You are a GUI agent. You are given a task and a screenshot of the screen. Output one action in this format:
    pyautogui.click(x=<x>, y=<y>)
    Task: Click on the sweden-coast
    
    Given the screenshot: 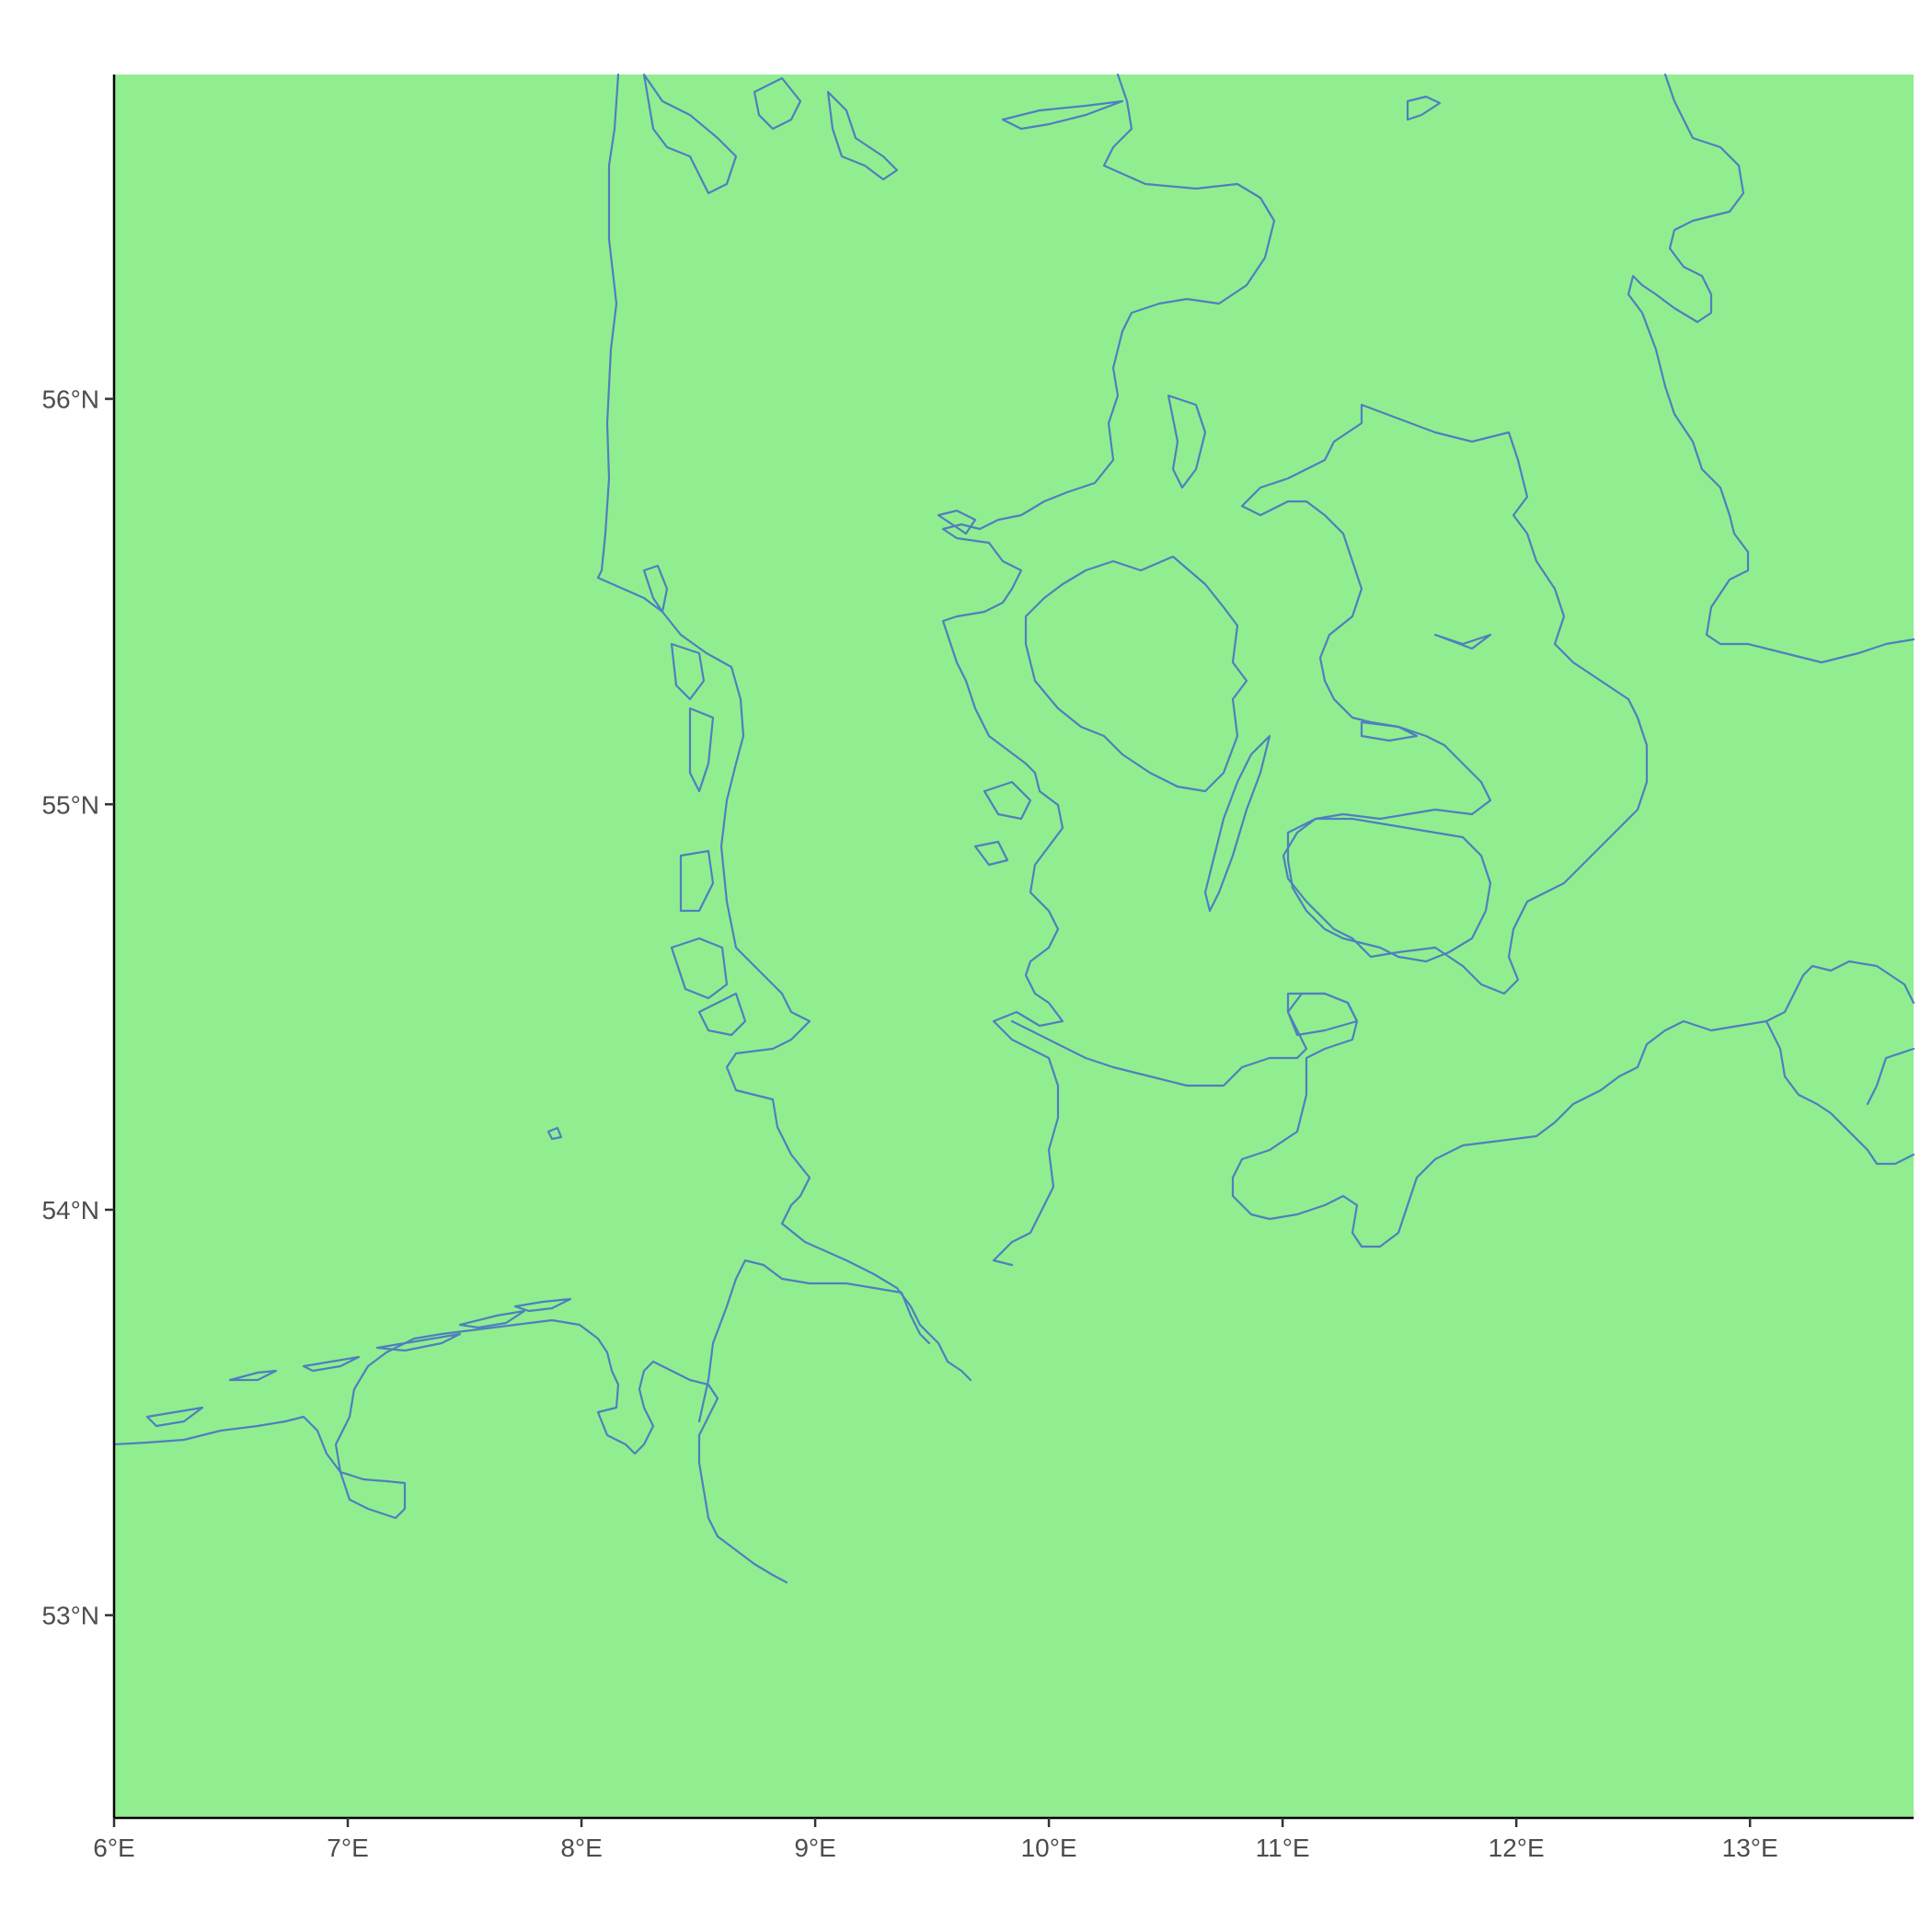 What is the action you would take?
    pyautogui.click(x=1771, y=368)
    